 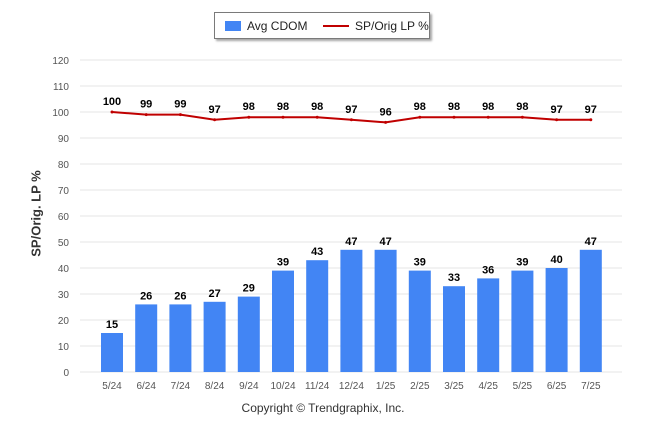 I want to click on y-tick-label: 50, so click(x=64, y=243).